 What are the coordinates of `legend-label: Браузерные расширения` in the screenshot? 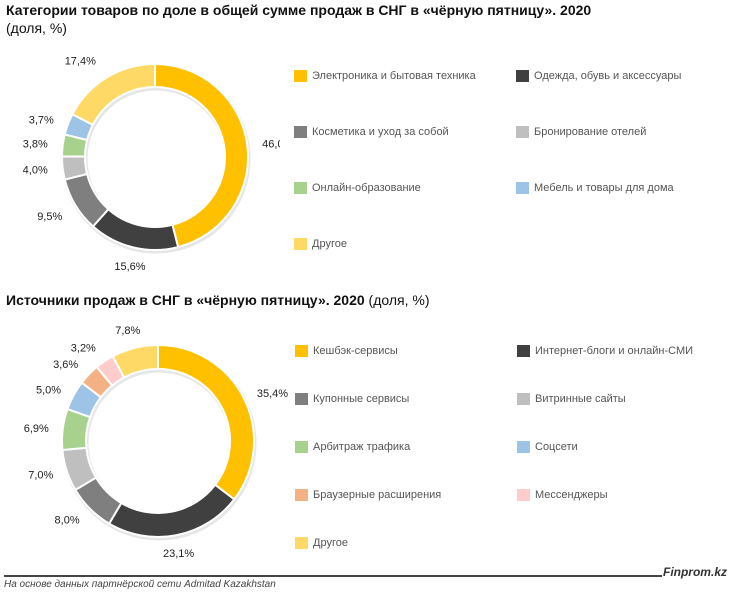 It's located at (377, 495).